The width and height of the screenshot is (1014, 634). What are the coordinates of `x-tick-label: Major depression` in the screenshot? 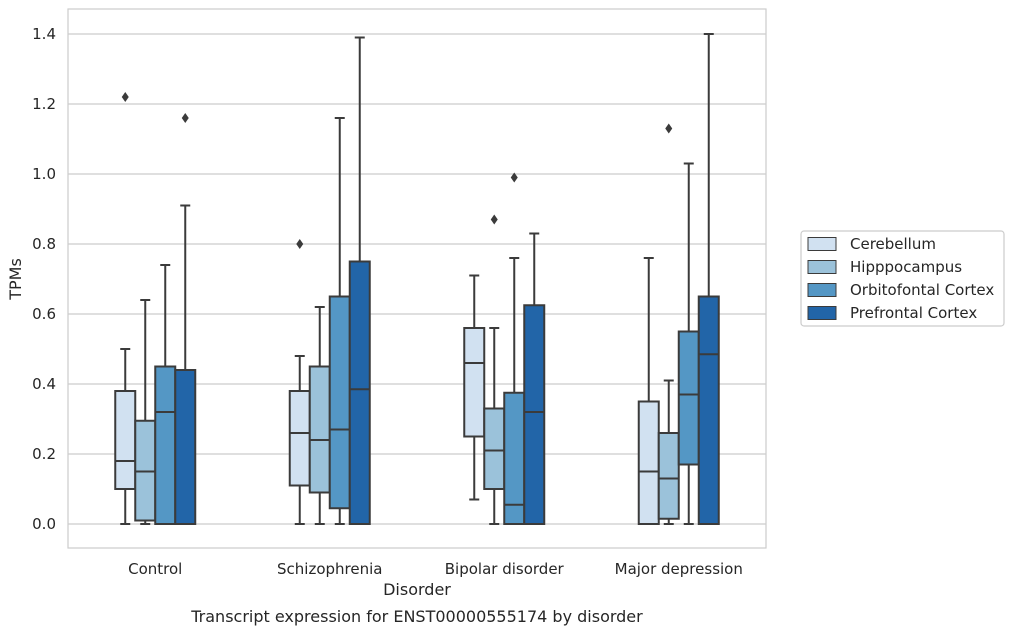 It's located at (679, 569).